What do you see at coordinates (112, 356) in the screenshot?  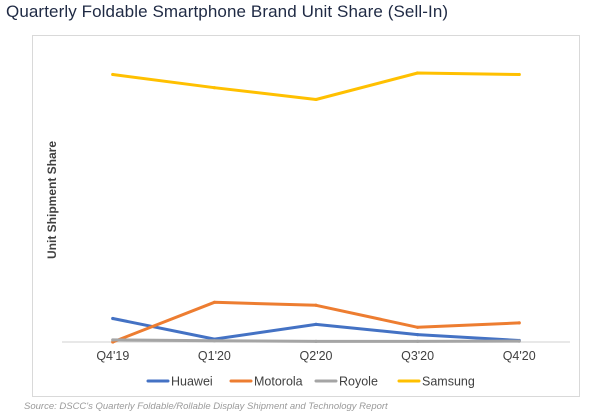 I see `x-tick-label: Q4'19` at bounding box center [112, 356].